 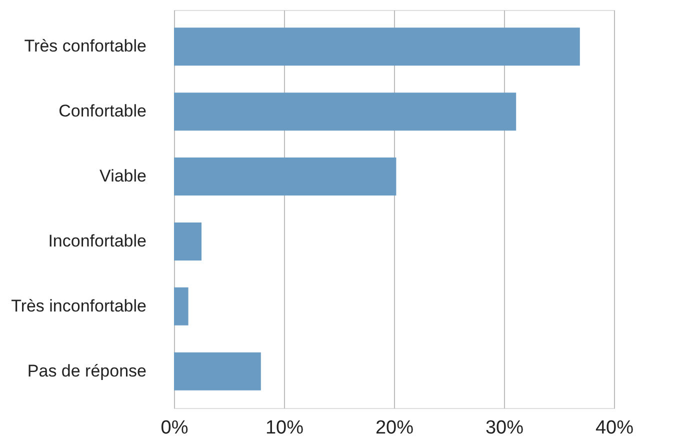 What do you see at coordinates (394, 428) in the screenshot?
I see `x-tick-label: 20%` at bounding box center [394, 428].